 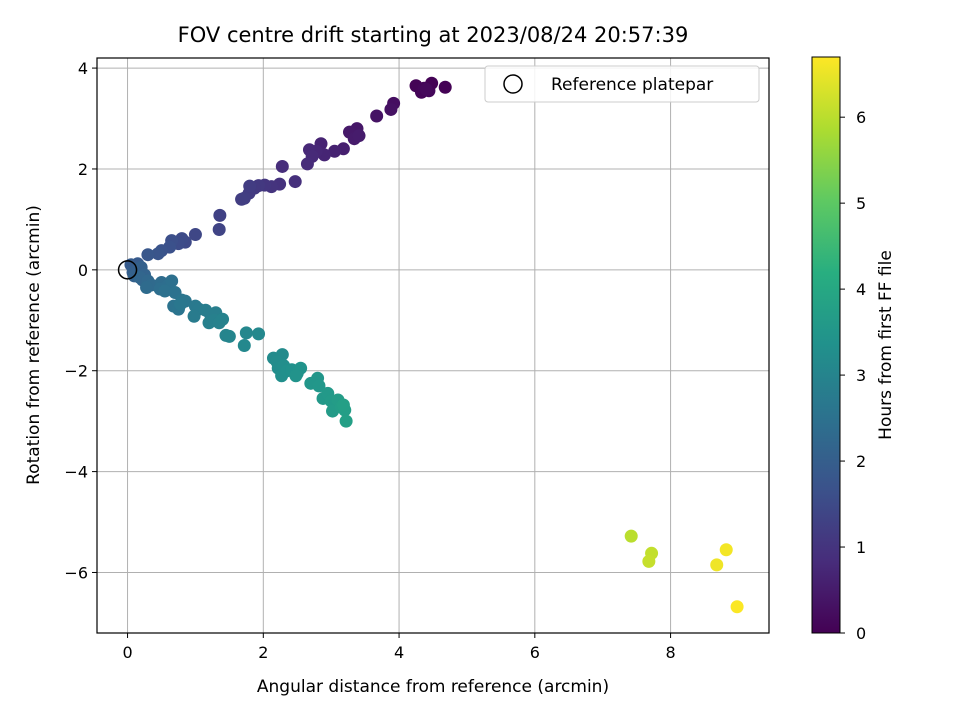 What do you see at coordinates (399, 652) in the screenshot?
I see `x-tick-label: 4` at bounding box center [399, 652].